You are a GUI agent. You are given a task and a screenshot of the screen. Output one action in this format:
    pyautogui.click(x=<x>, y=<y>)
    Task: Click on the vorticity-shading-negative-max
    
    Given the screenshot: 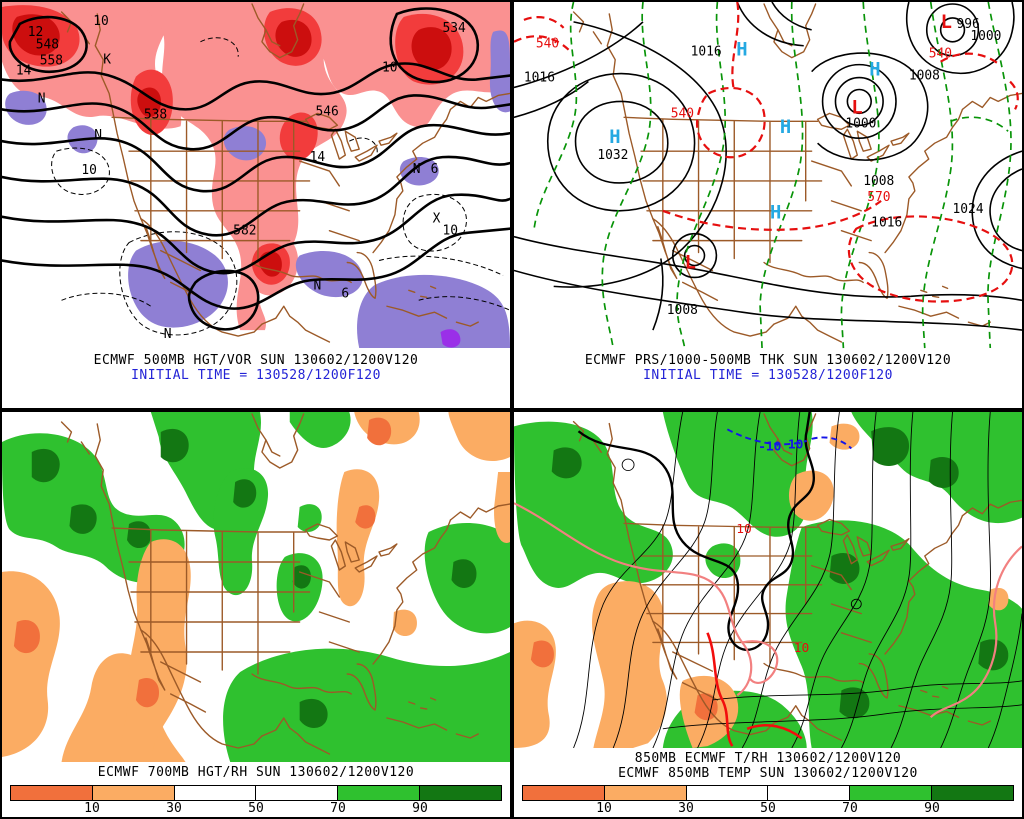 What is the action you would take?
    pyautogui.click(x=450, y=338)
    